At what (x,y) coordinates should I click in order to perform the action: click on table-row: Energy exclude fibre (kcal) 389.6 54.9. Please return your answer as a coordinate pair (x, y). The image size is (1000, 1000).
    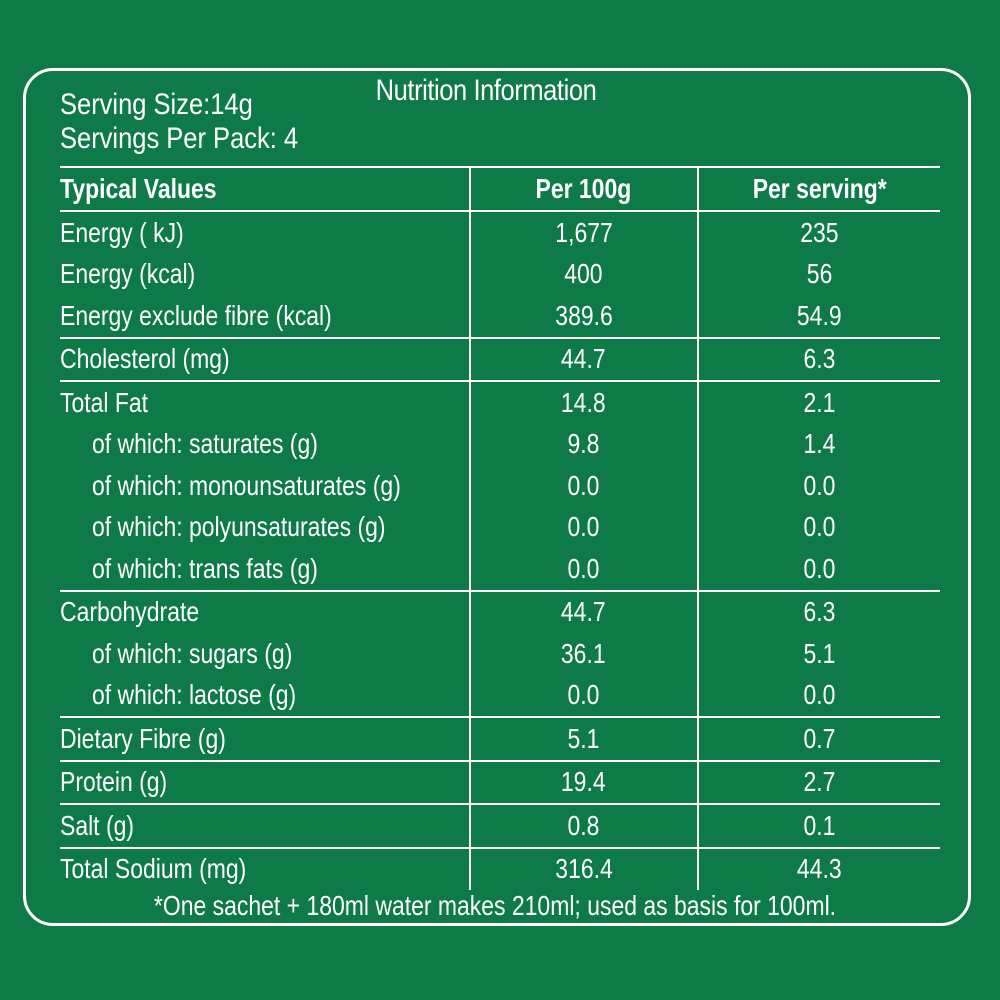
    Looking at the image, I should click on (500, 317).